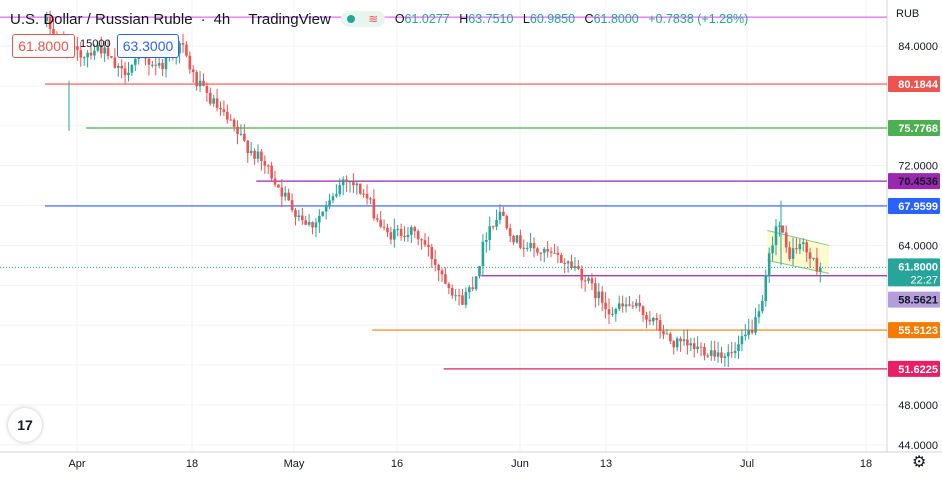 The image size is (942, 480). Describe the element at coordinates (464, 19) in the screenshot. I see `high-key: H` at that location.